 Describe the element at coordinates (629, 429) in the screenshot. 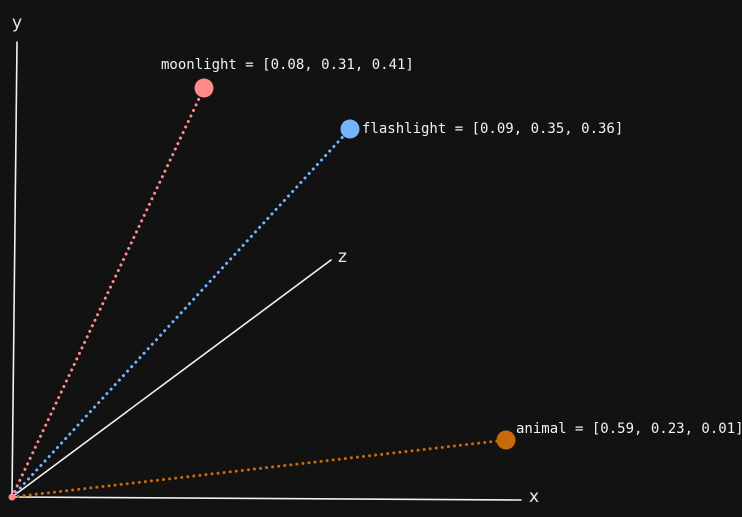

I see `animal-label: animal = [0.59, 0.23, 0.01]` at that location.